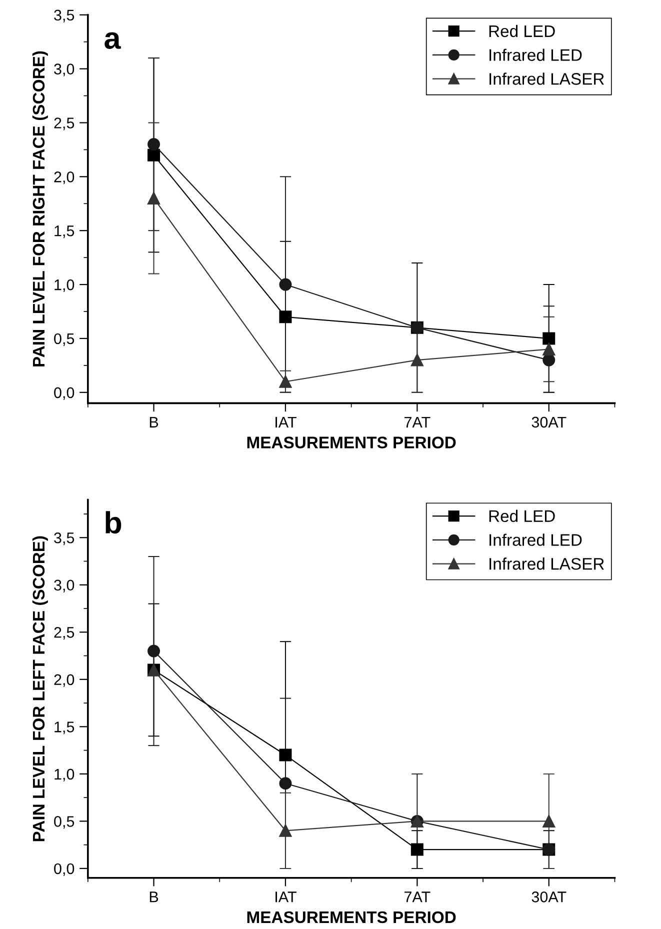  What do you see at coordinates (112, 40) in the screenshot?
I see `annotation: a` at bounding box center [112, 40].